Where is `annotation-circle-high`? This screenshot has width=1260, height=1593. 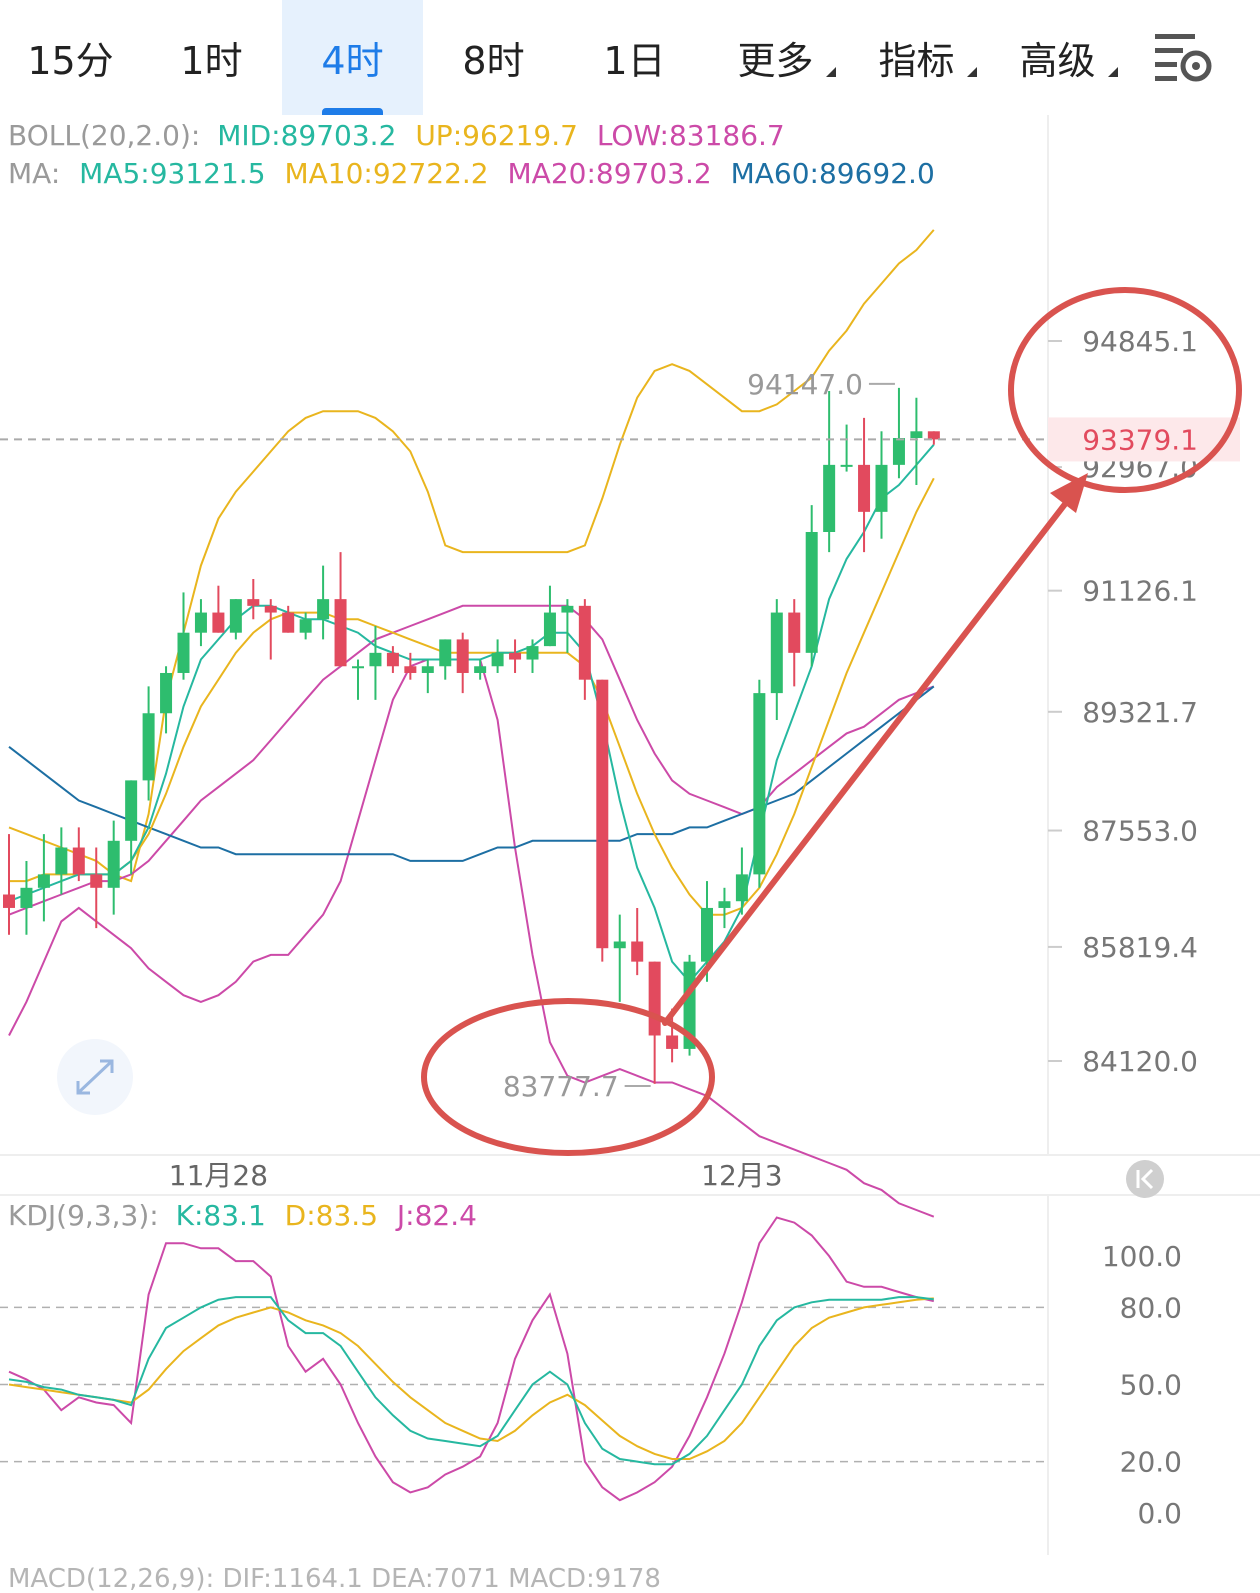
annotation-circle-high is located at coordinates (1125, 390).